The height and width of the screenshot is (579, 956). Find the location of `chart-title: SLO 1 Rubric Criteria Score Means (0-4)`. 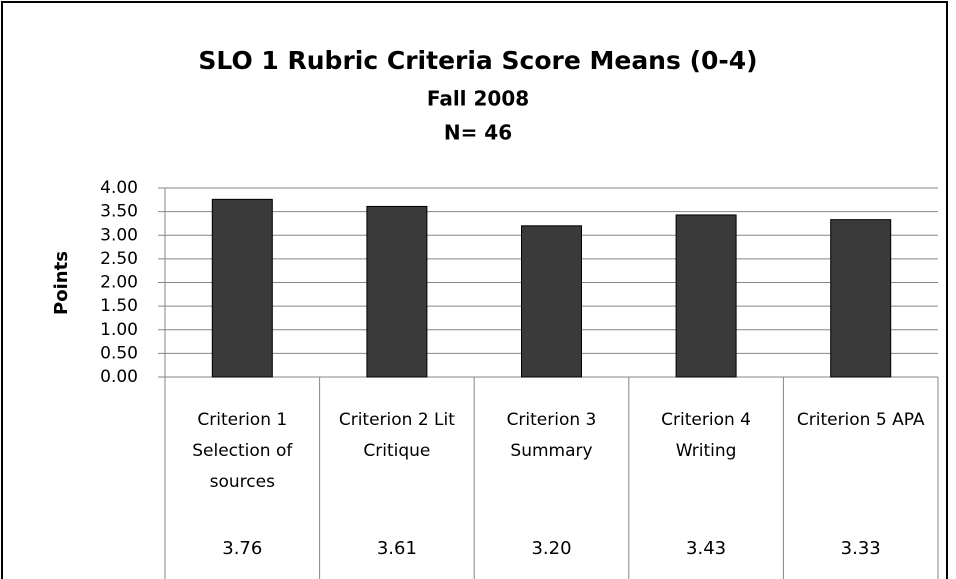

chart-title: SLO 1 Rubric Criteria Score Means (0-4) is located at coordinates (477, 60).